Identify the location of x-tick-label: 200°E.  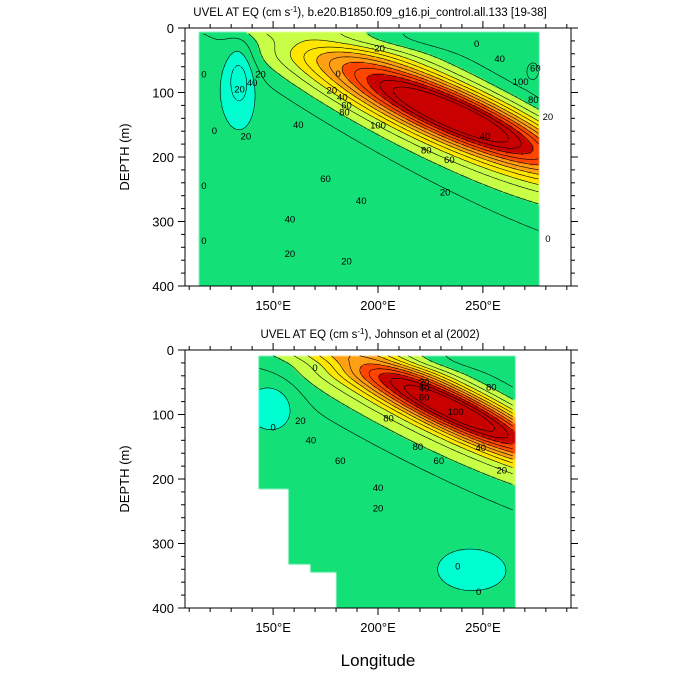
(378, 627).